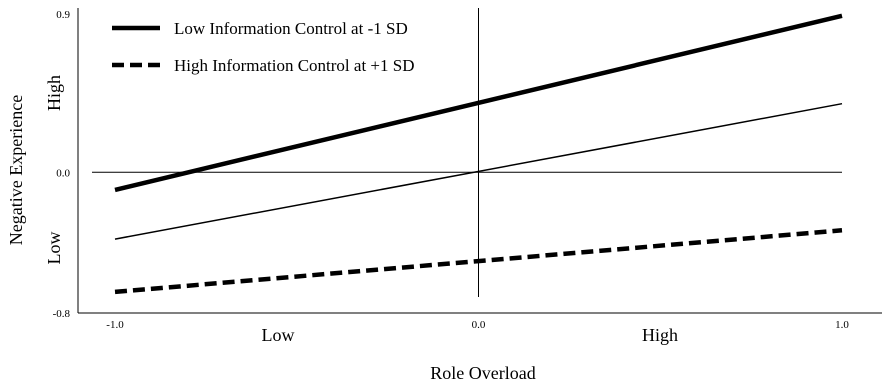 This screenshot has width=889, height=386. I want to click on y-tick-label: -0.8, so click(62, 314).